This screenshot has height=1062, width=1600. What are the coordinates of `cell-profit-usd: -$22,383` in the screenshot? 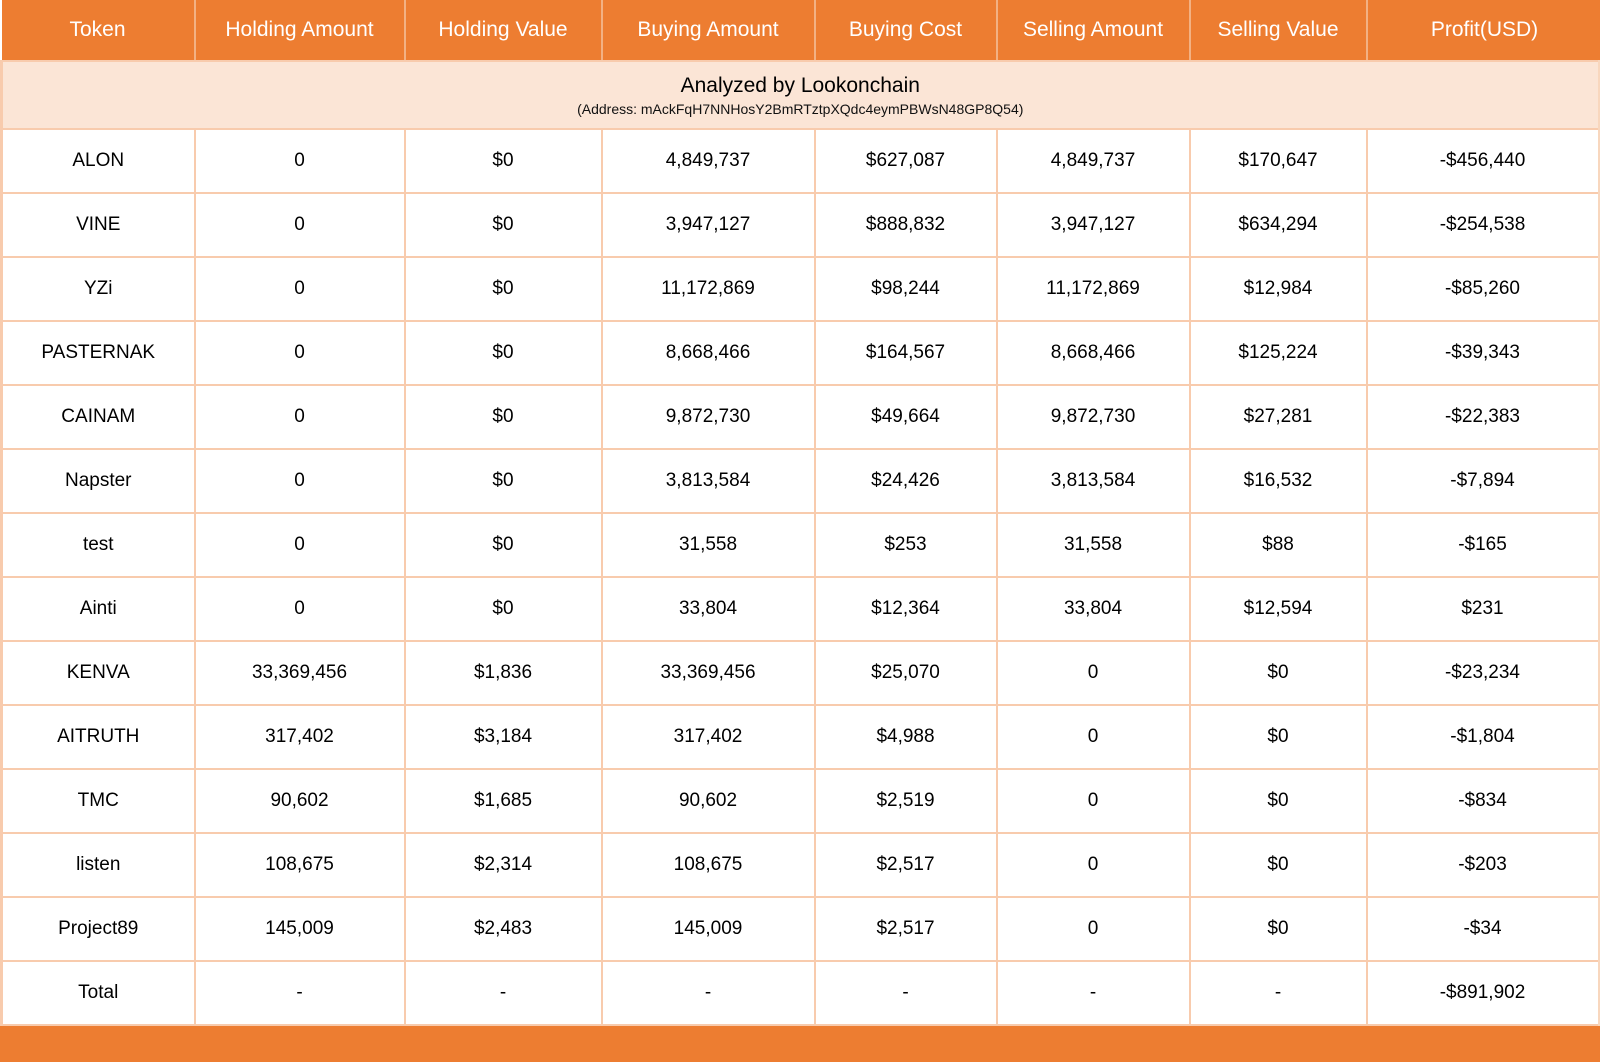 It's located at (1482, 417).